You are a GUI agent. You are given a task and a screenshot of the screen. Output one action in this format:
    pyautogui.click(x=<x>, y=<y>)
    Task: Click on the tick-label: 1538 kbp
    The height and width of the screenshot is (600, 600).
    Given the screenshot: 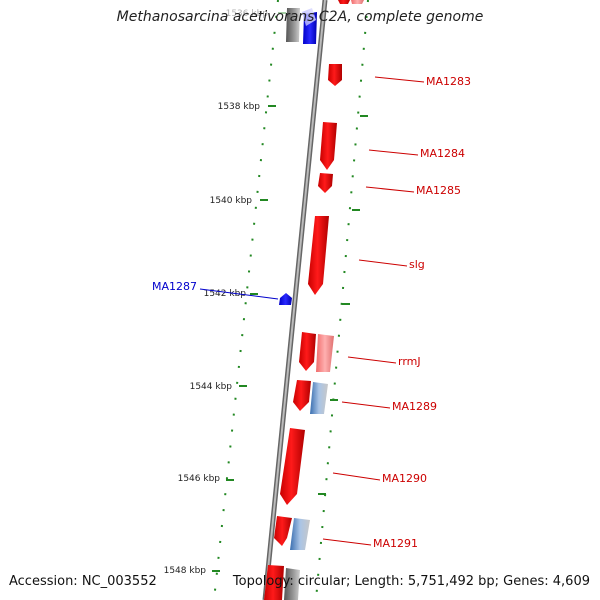 What is the action you would take?
    pyautogui.click(x=239, y=107)
    